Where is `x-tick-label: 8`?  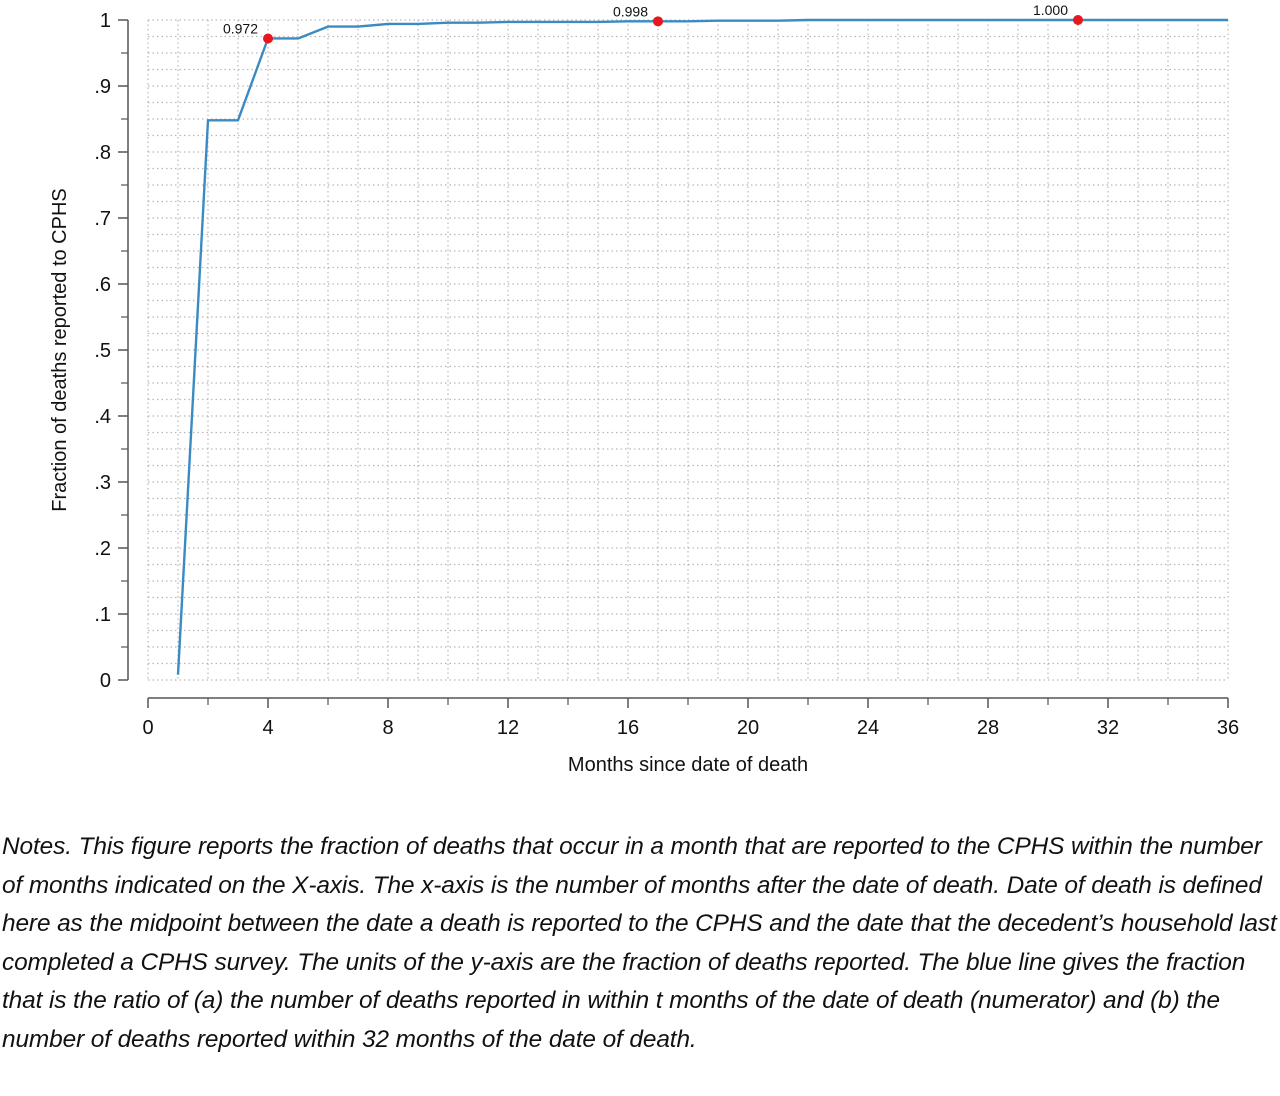
x-tick-label: 8 is located at coordinates (387, 728).